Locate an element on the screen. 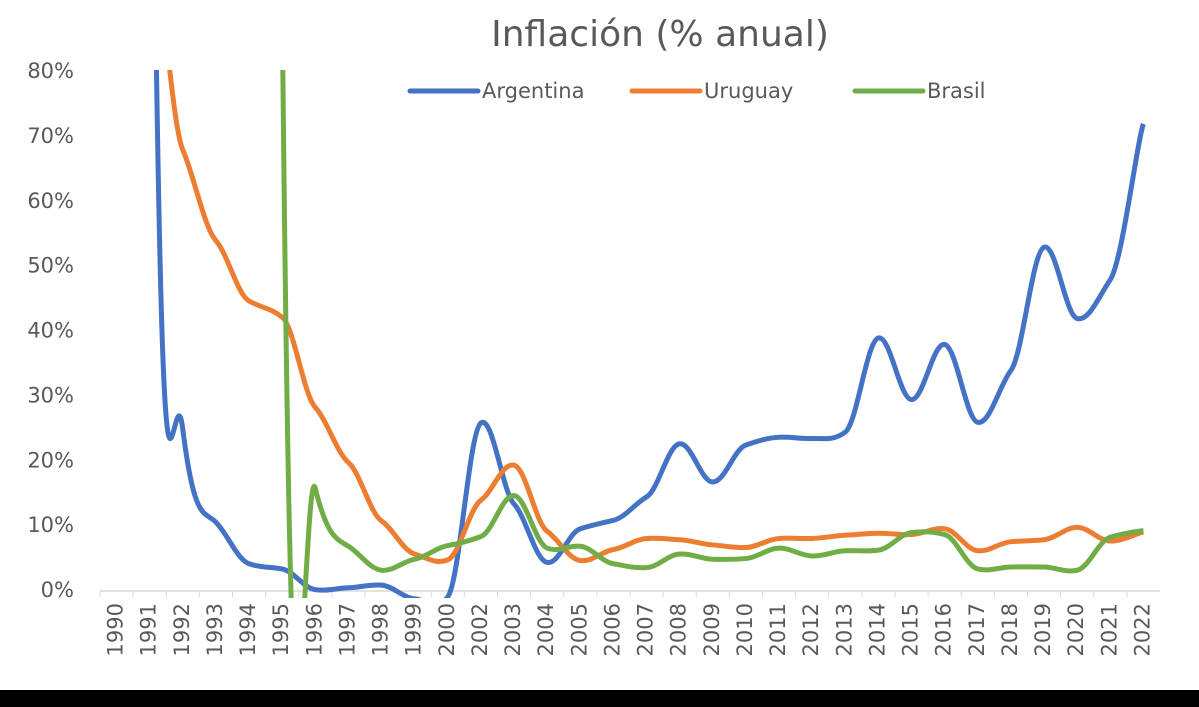 This screenshot has height=707, width=1199. x-tick-label: 1991 is located at coordinates (149, 629).